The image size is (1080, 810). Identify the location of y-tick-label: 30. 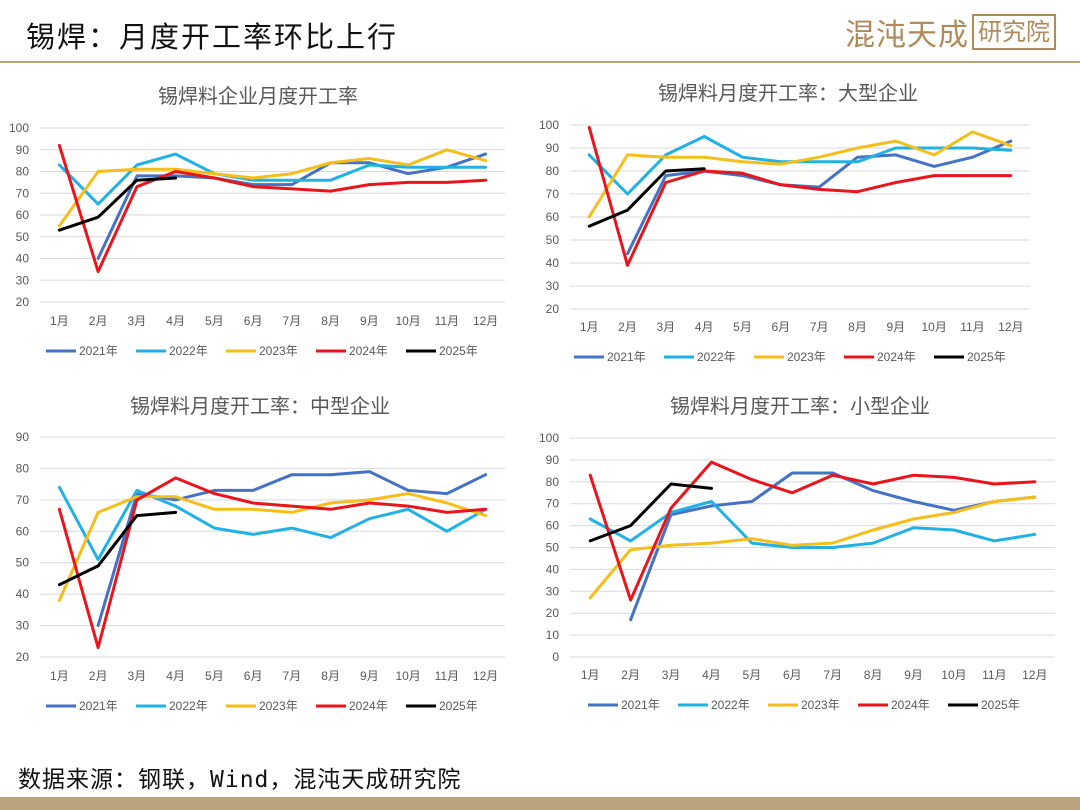
(553, 286).